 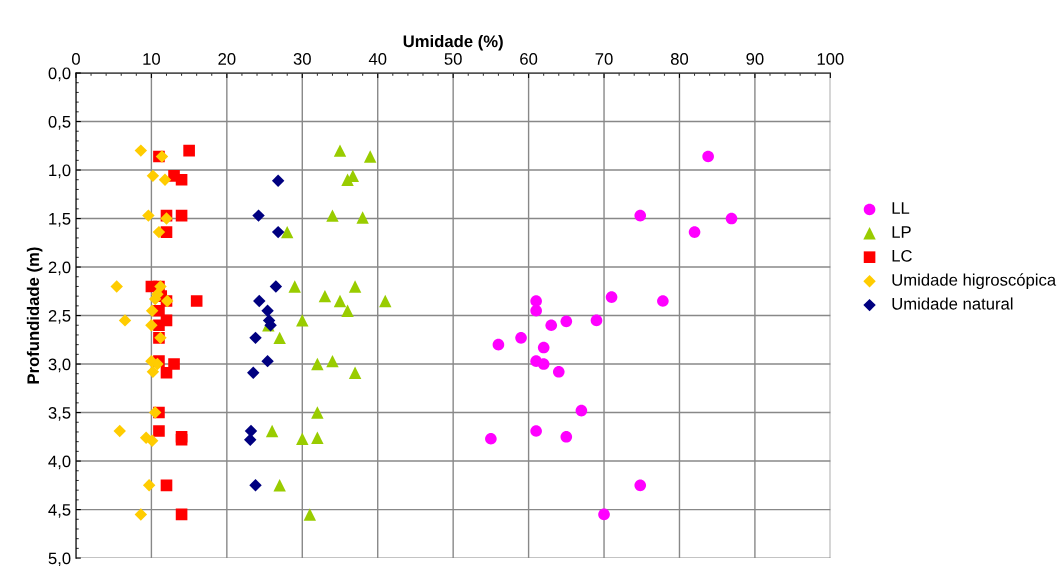 What do you see at coordinates (34, 315) in the screenshot?
I see `y-axis-title: Profundidade (m)` at bounding box center [34, 315].